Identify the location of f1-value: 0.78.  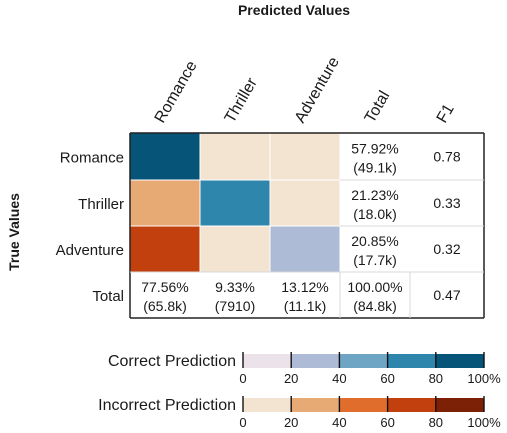
(446, 157).